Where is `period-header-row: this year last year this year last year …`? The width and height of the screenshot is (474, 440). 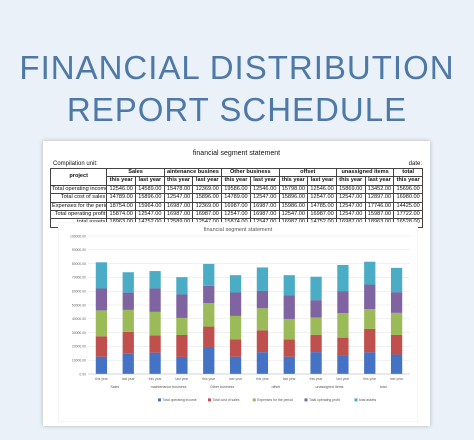
period-header-row: this year last year this year last year … is located at coordinates (237, 181).